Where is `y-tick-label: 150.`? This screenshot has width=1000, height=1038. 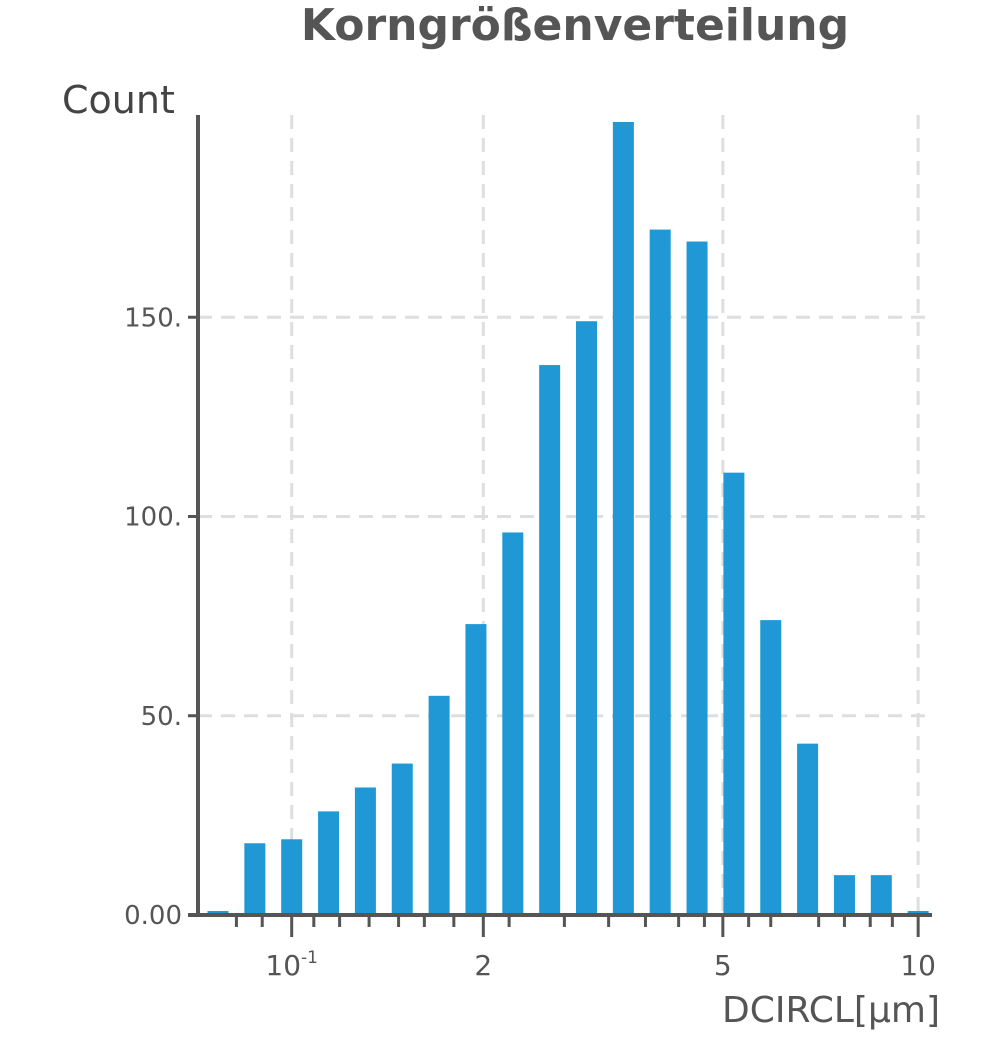 y-tick-label: 150. is located at coordinates (153, 318).